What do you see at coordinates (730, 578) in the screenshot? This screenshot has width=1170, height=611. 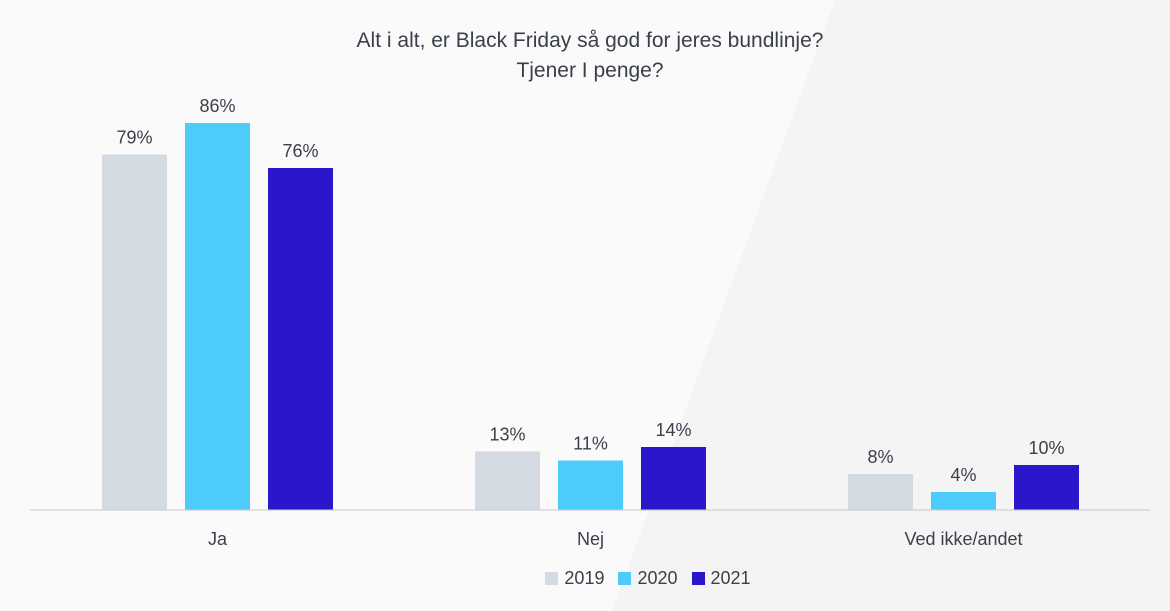 I see `legend-label: 2021` at bounding box center [730, 578].